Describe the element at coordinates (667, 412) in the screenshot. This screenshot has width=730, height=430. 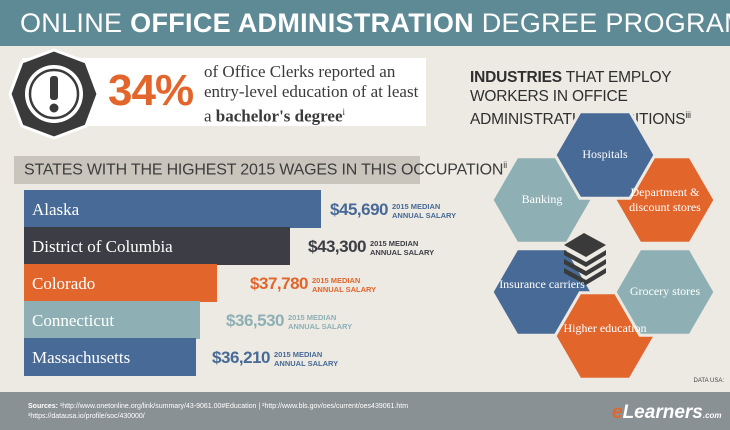
I see `elearners-logo: eLearners.com` at that location.